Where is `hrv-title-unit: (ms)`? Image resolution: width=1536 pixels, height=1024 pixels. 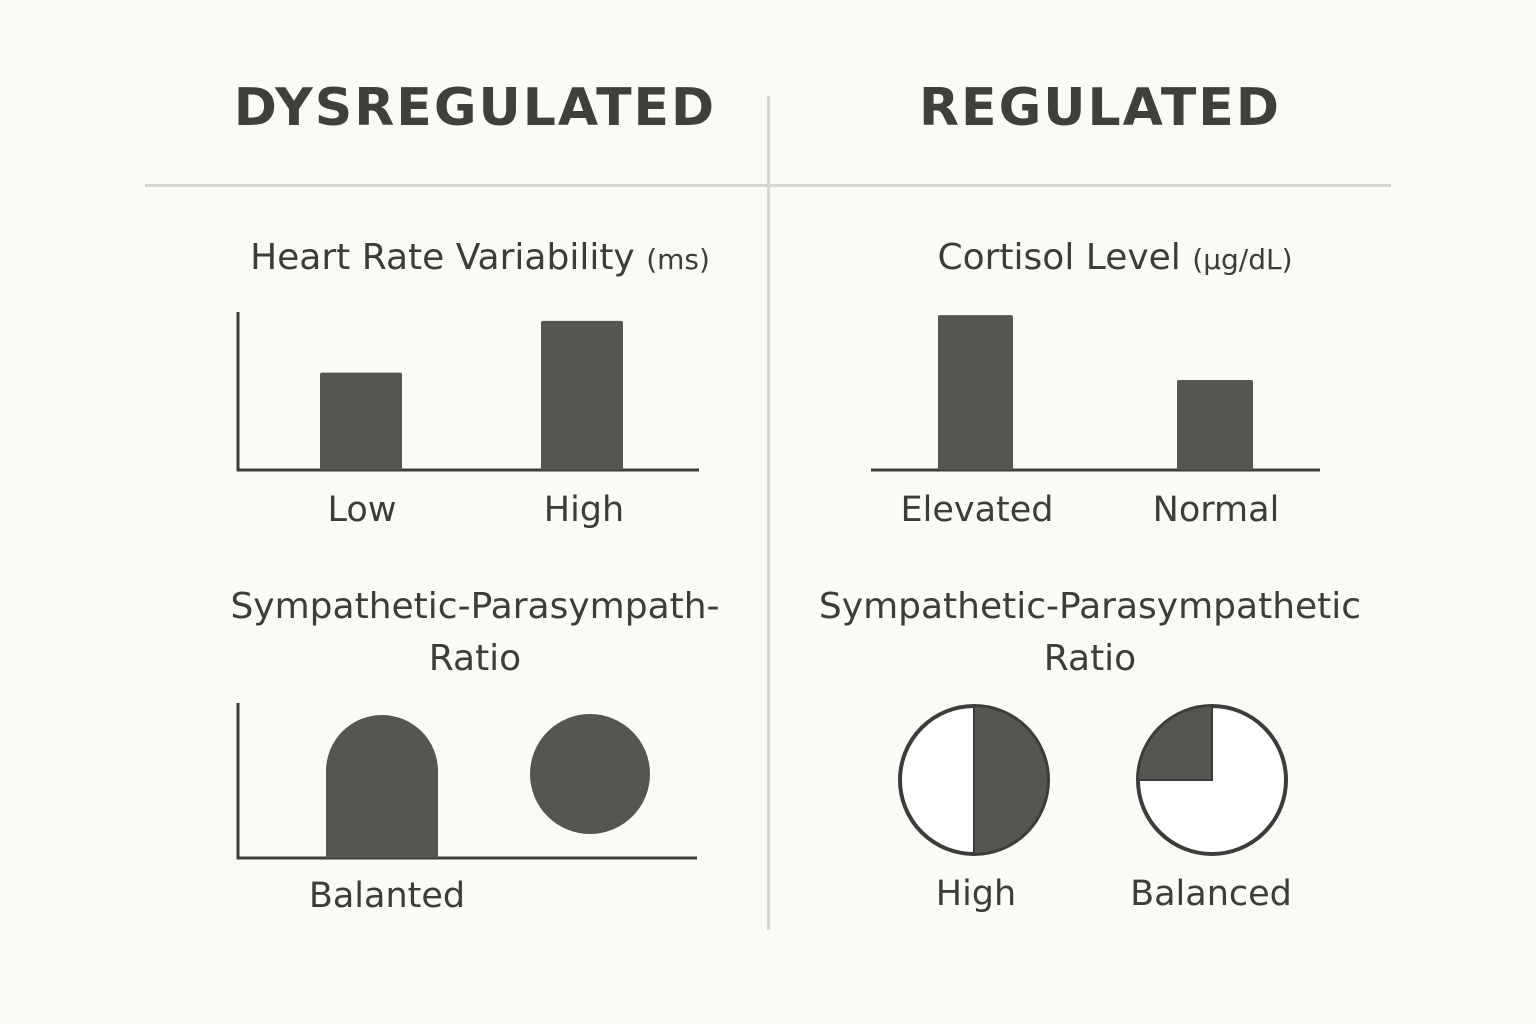 hrv-title-unit: (ms) is located at coordinates (678, 259).